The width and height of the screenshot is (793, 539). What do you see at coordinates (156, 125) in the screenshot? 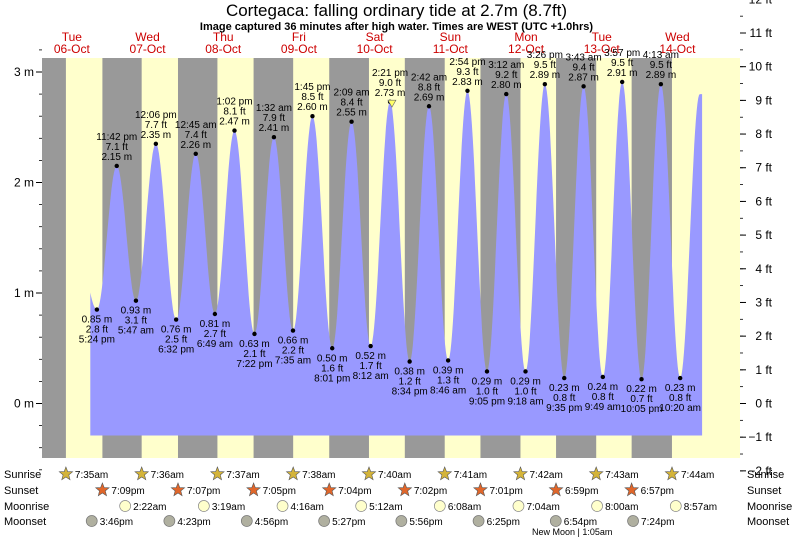
I see `high-tide-feet: 7.7 ft` at bounding box center [156, 125].